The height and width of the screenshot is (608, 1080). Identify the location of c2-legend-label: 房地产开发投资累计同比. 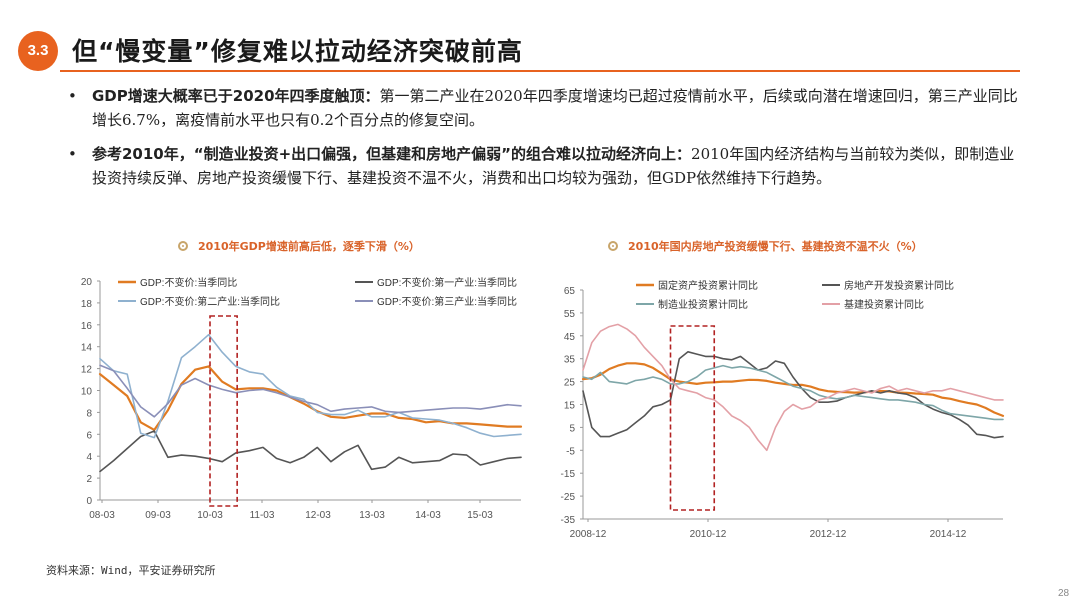
(899, 285).